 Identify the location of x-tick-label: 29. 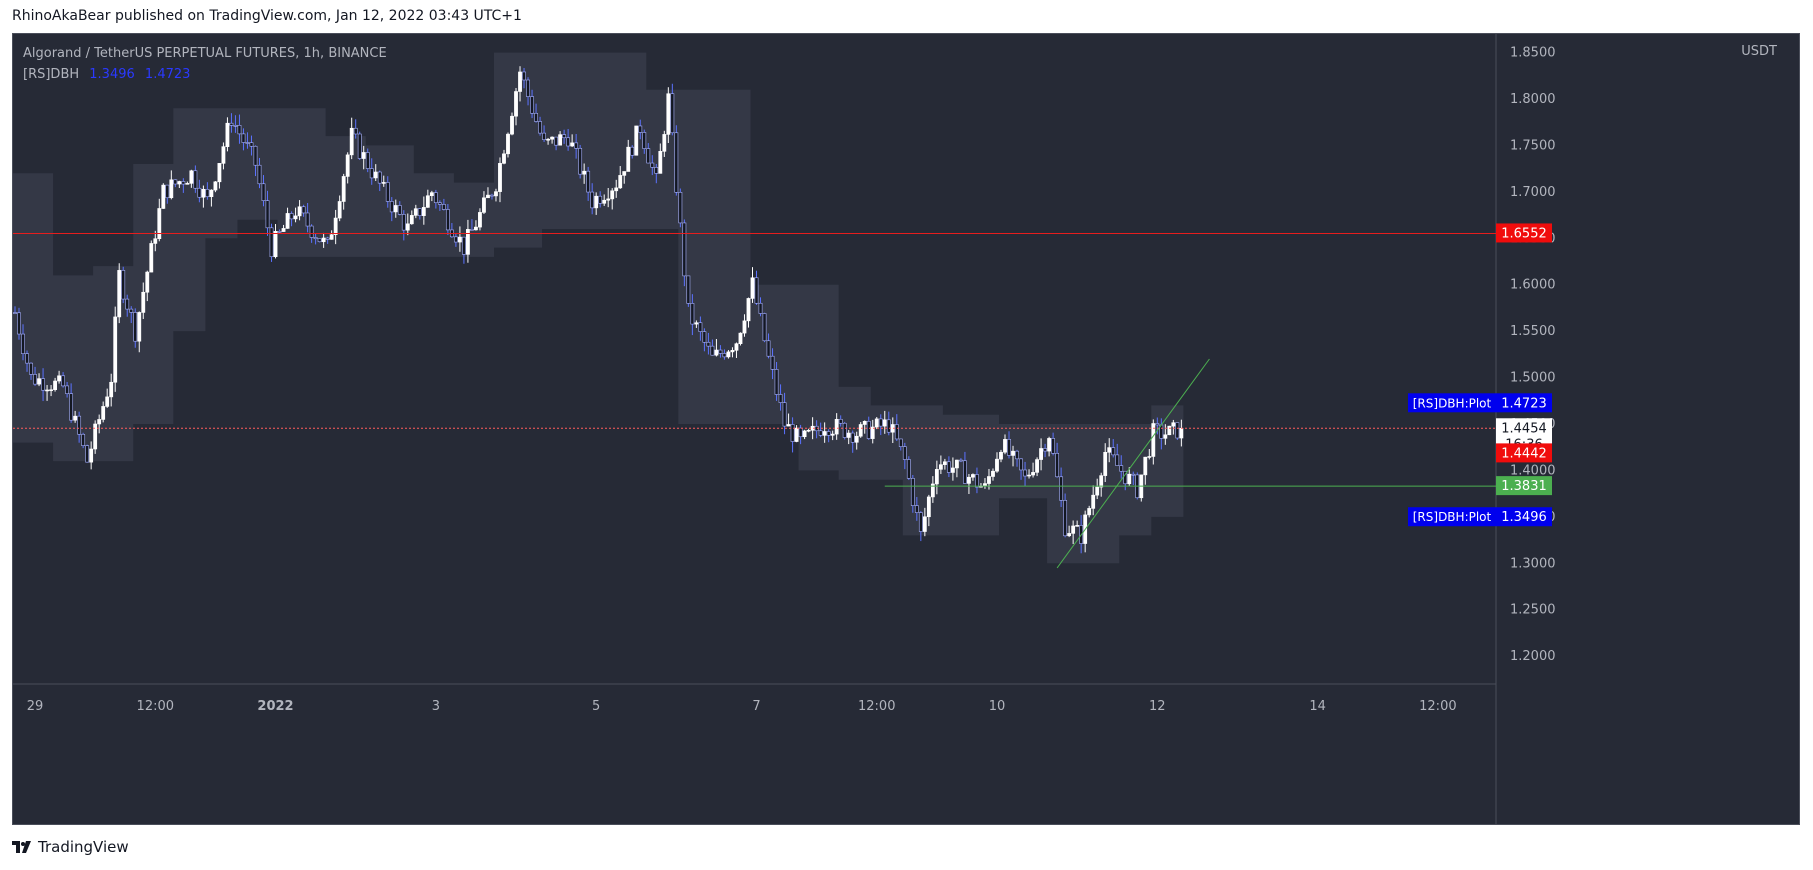
(35, 706).